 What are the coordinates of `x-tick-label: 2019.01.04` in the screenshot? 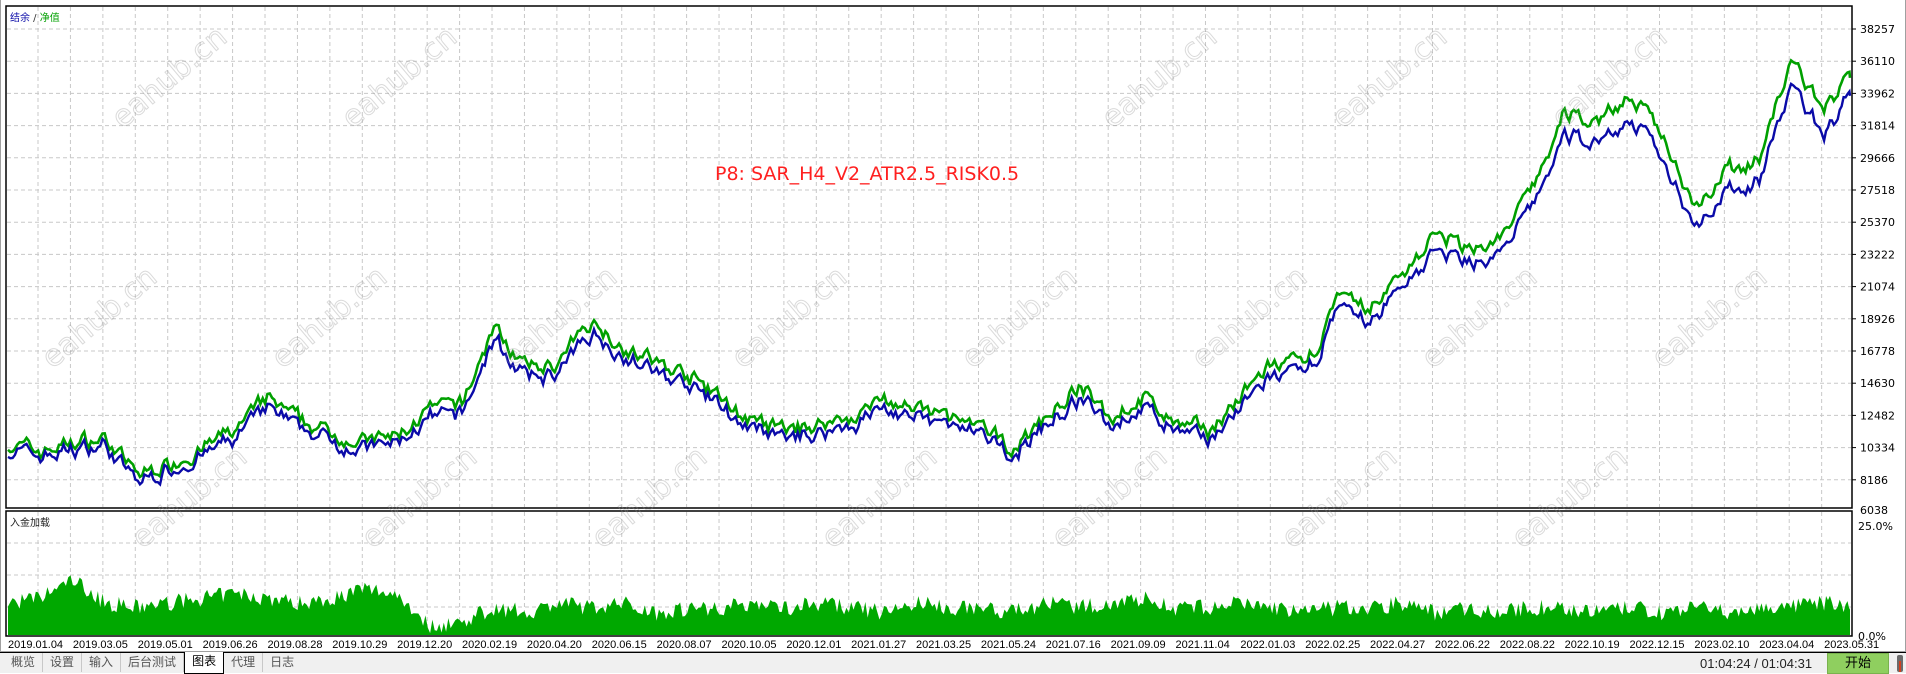 It's located at (35, 645).